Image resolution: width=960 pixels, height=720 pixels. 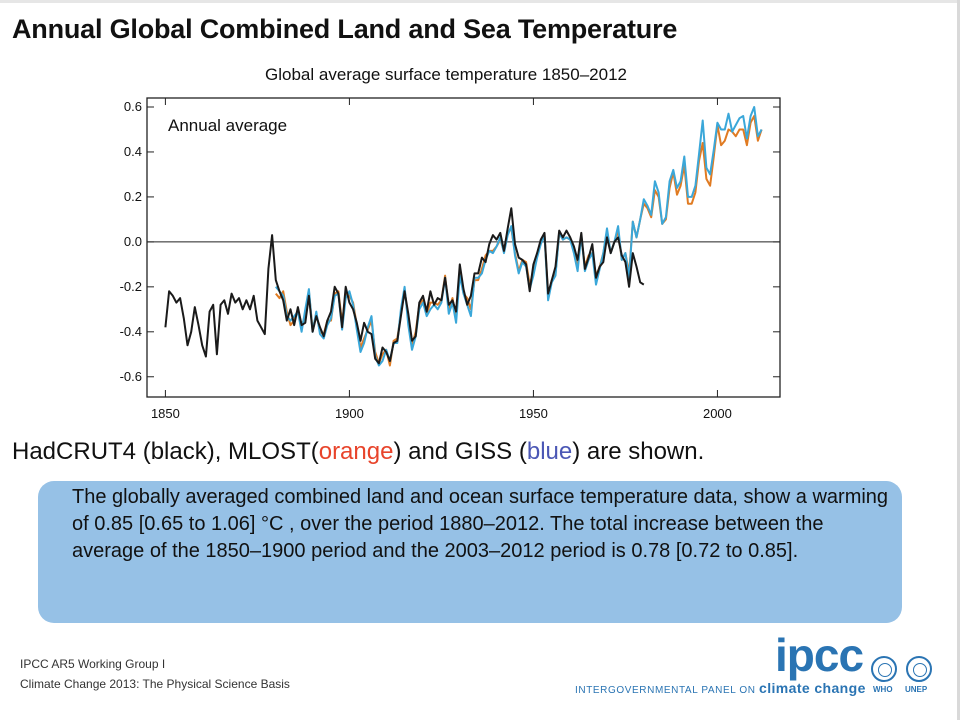 What do you see at coordinates (916, 689) in the screenshot?
I see `unep-label: UNEP` at bounding box center [916, 689].